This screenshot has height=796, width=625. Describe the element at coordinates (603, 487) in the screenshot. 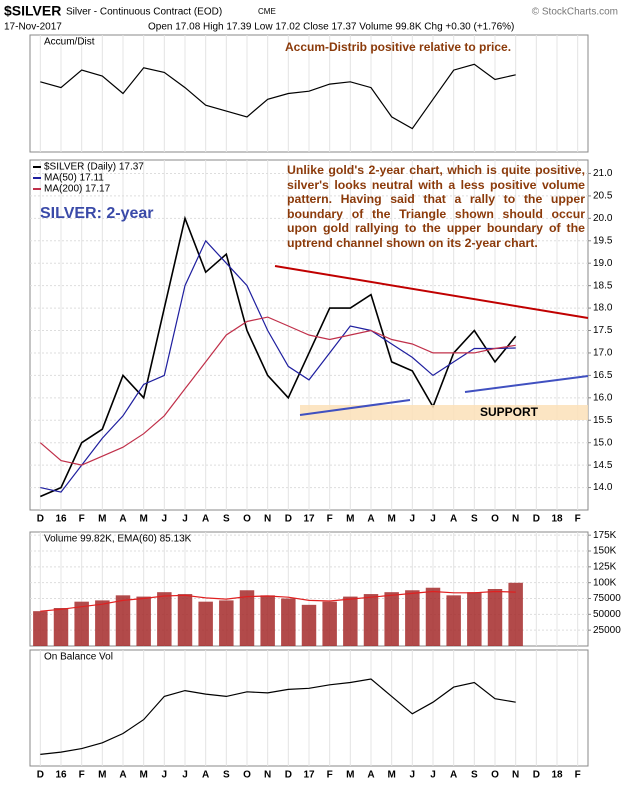

I see `y-tick-label: 14.0` at that location.